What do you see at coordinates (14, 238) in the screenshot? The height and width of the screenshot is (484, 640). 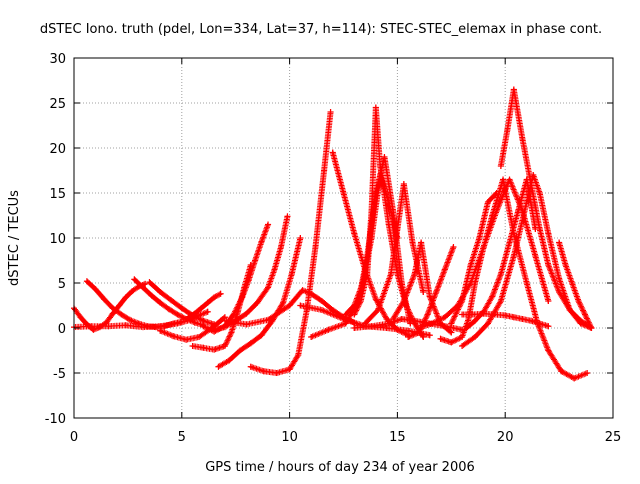 I see `y-axis-label: dSTEC / TECUs` at bounding box center [14, 238].